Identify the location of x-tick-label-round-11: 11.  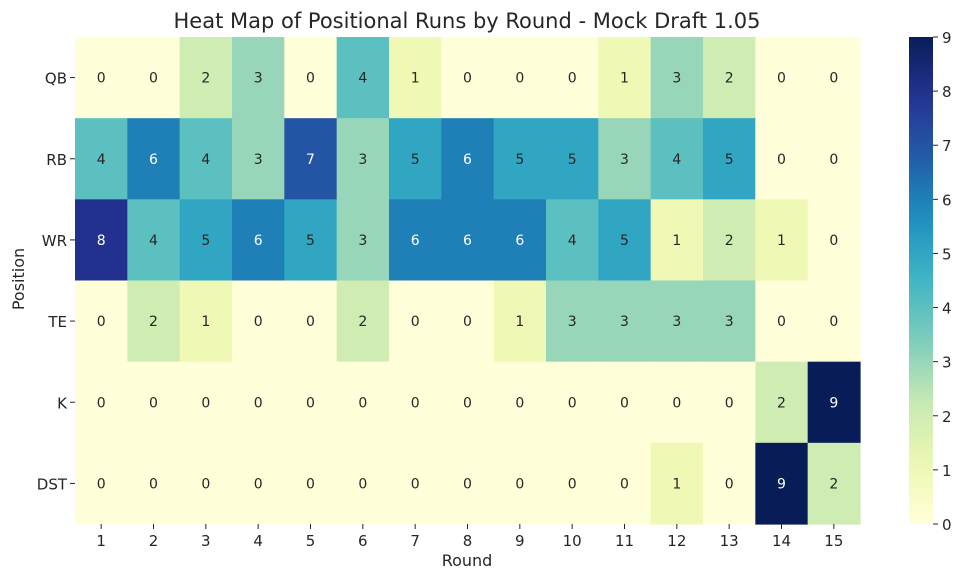
(624, 541).